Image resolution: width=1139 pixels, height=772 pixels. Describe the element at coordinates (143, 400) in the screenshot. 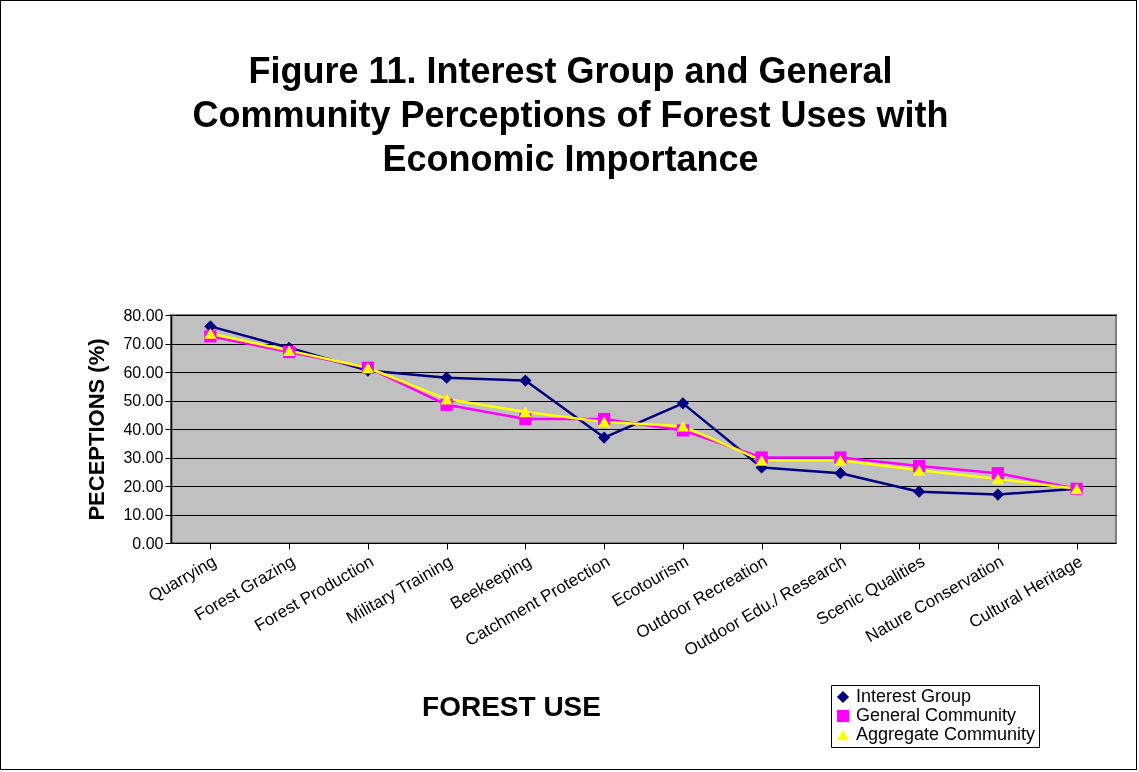

I see `y-tick-label: 50.00` at that location.